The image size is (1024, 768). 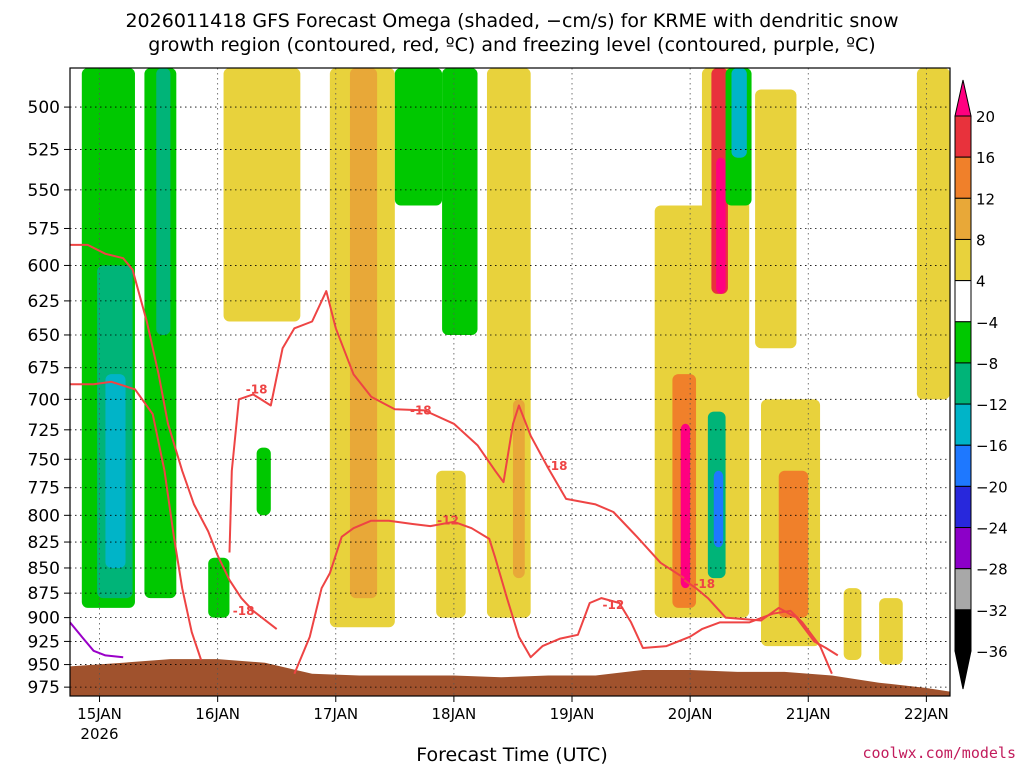 I want to click on y-tick-label-525: 525, so click(x=44, y=150).